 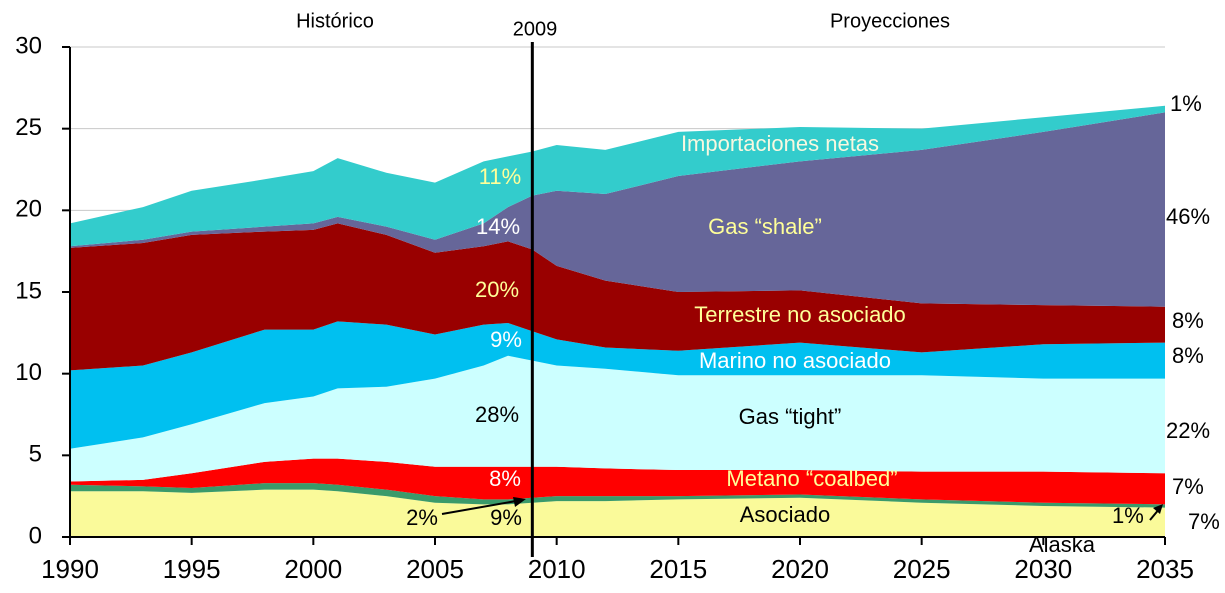 I want to click on annotation-historic: Histórico, so click(x=335, y=21).